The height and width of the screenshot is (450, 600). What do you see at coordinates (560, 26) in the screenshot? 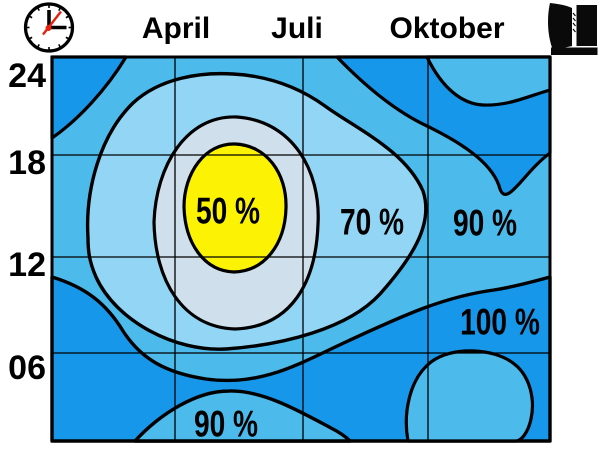
I see `book-left-cover` at bounding box center [560, 26].